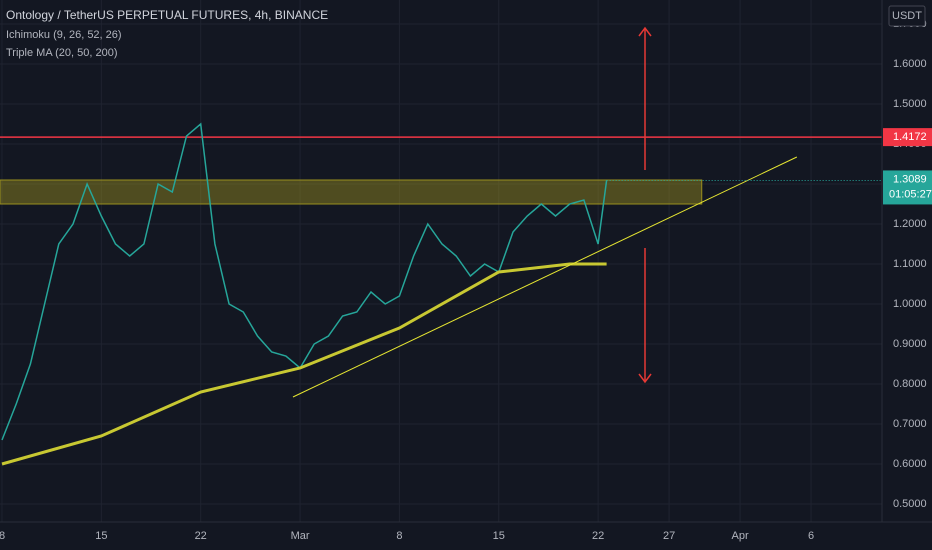 The image size is (932, 550). I want to click on arrow-down-head, so click(645, 378).